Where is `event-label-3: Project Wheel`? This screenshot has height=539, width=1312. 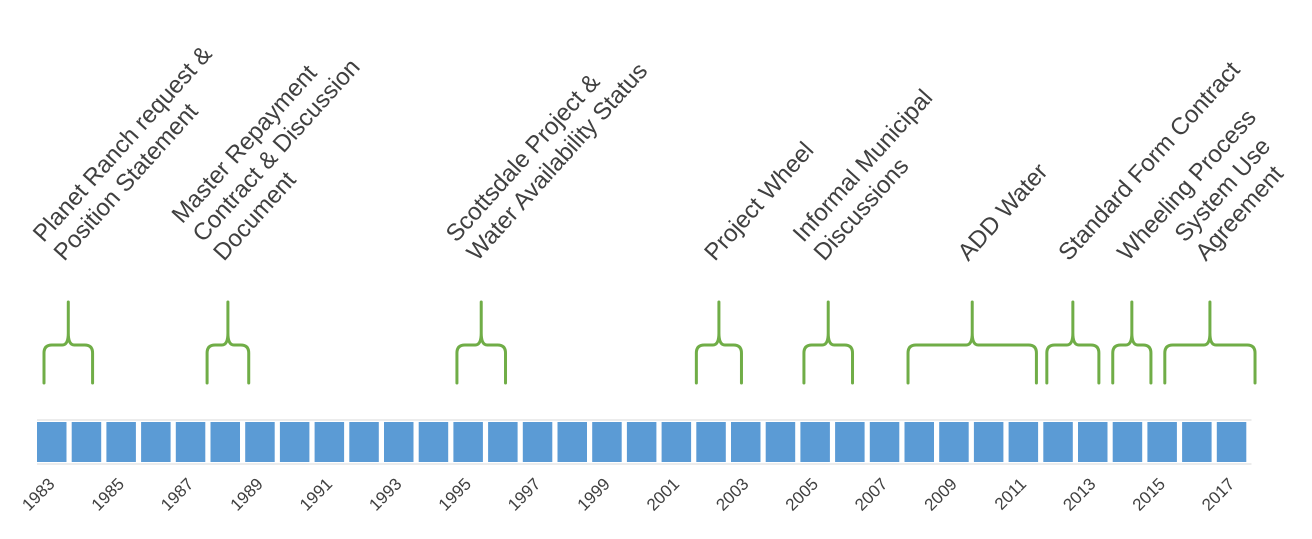 event-label-3: Project Wheel is located at coordinates (759, 201).